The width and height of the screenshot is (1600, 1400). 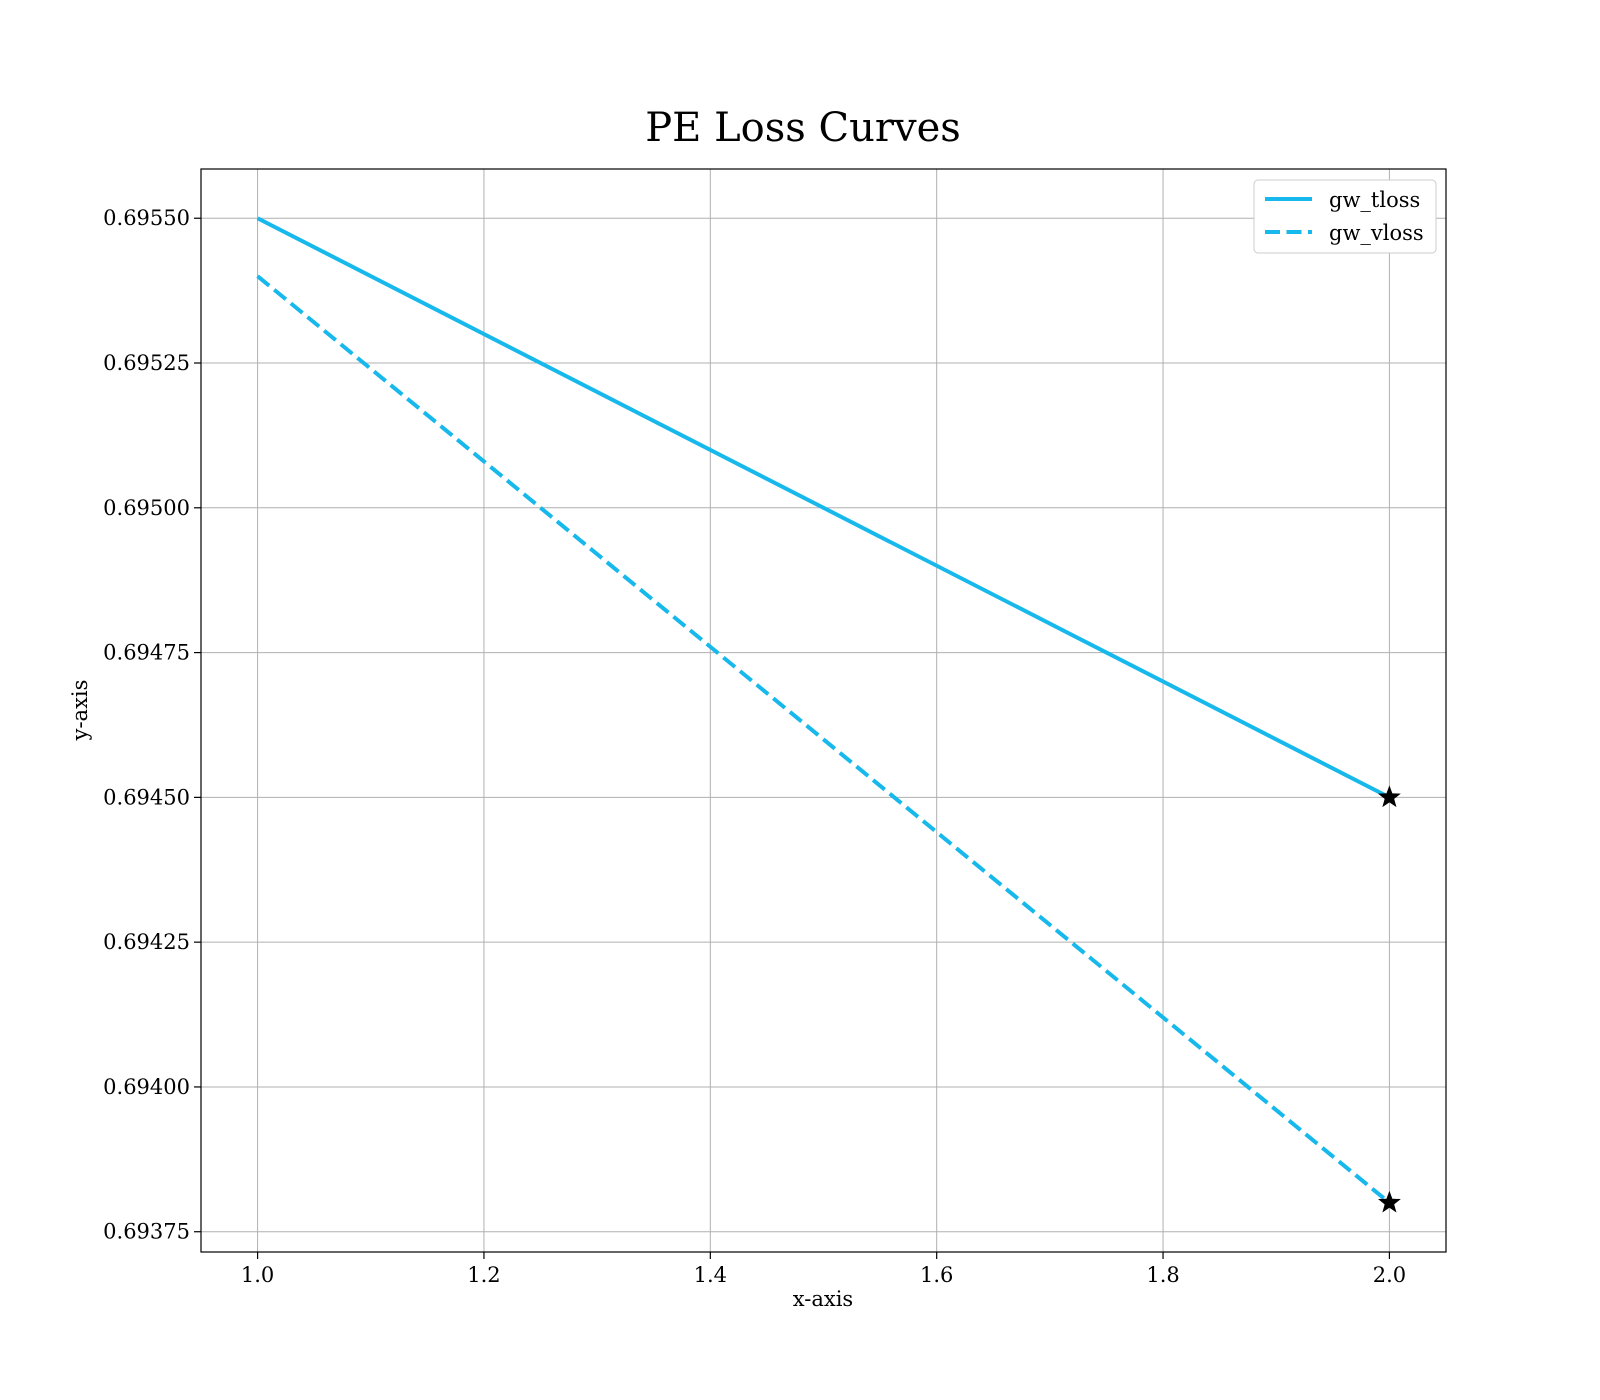 I want to click on legend-label-gw_vloss: gw_vloss, so click(x=1376, y=233).